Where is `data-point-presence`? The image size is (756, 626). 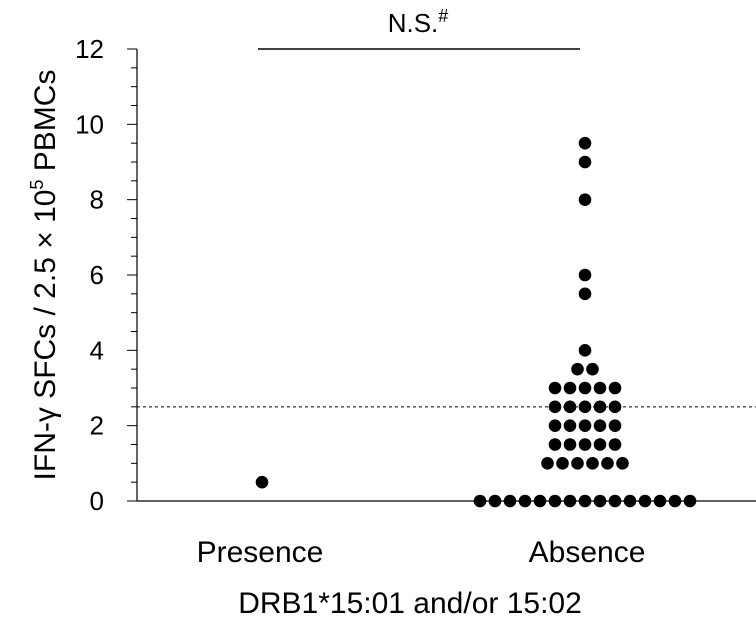 data-point-presence is located at coordinates (262, 482).